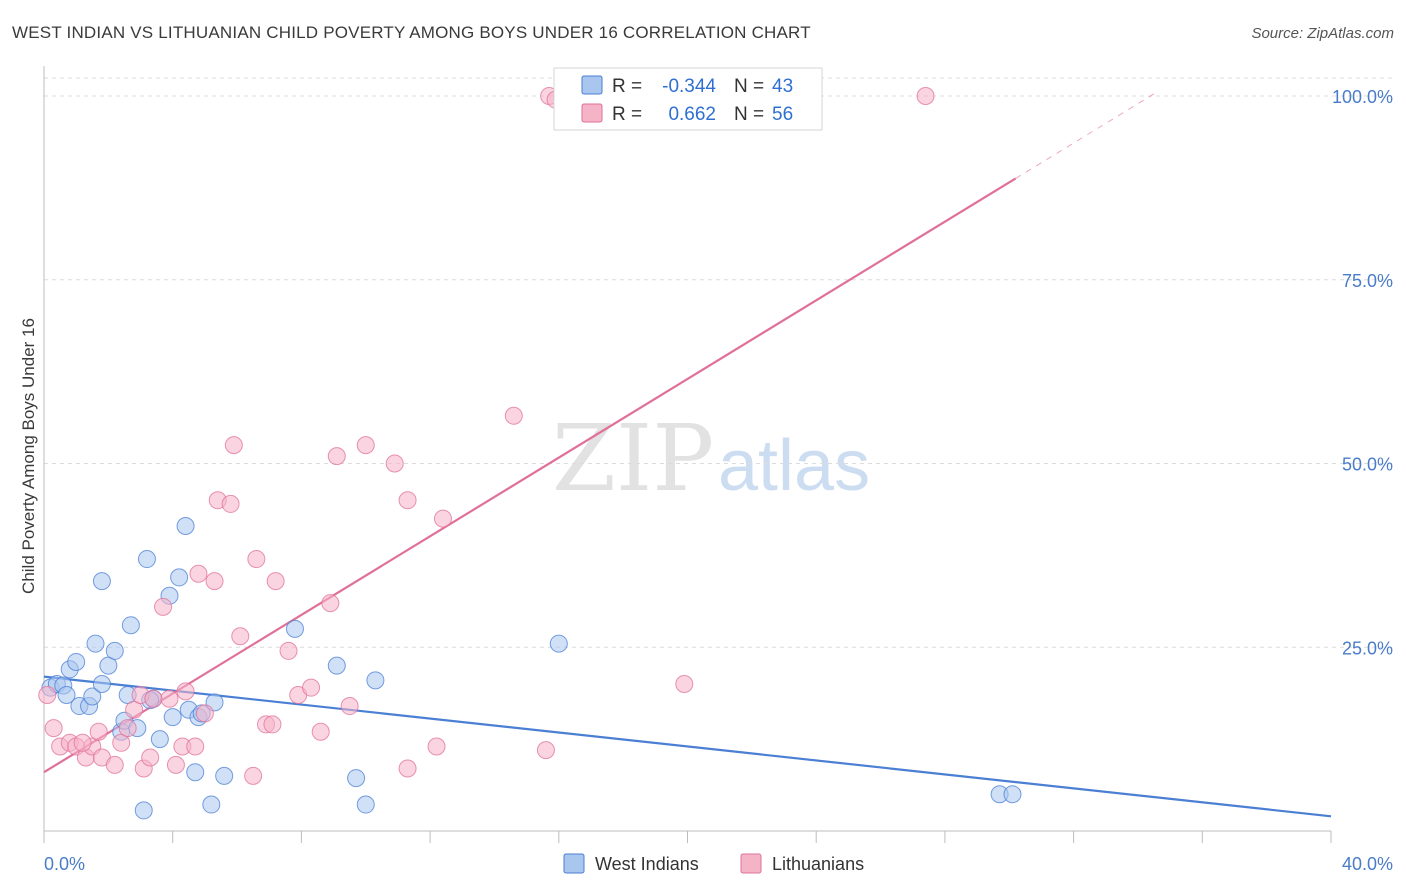 This screenshot has height=892, width=1406. What do you see at coordinates (647, 864) in the screenshot?
I see `bottom-legend-label-west-indians: West Indians` at bounding box center [647, 864].